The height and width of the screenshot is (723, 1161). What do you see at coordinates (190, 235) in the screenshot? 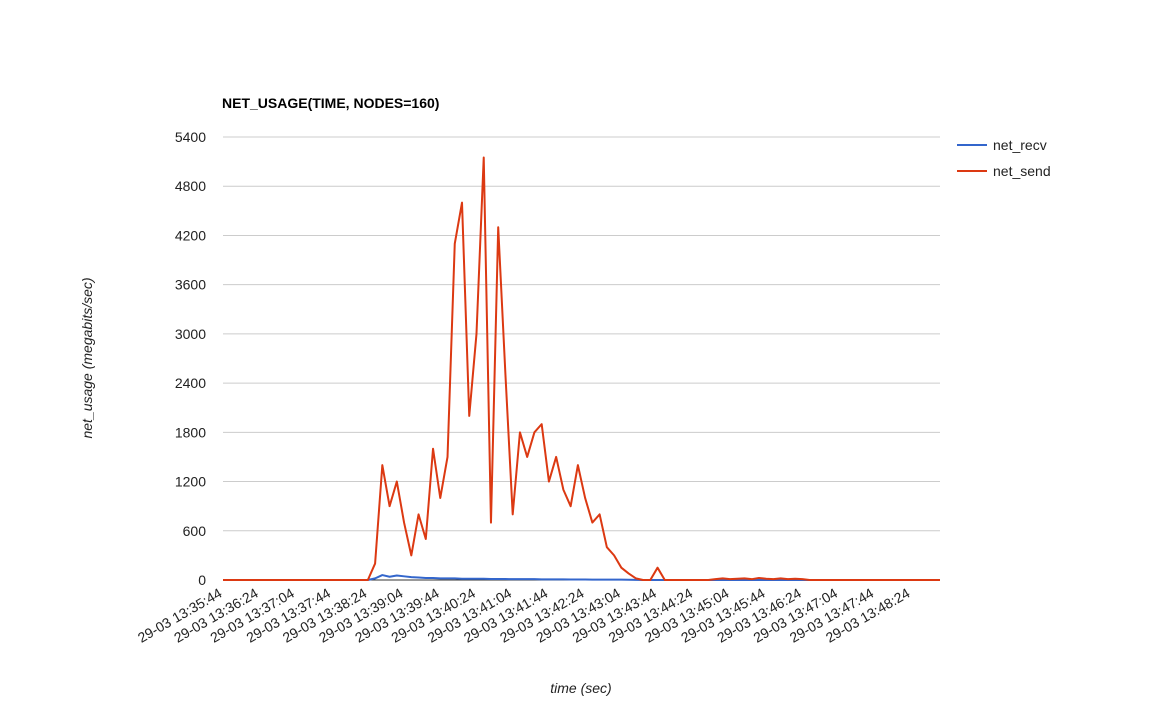
I see `y-tick-label: 4200` at bounding box center [190, 235].